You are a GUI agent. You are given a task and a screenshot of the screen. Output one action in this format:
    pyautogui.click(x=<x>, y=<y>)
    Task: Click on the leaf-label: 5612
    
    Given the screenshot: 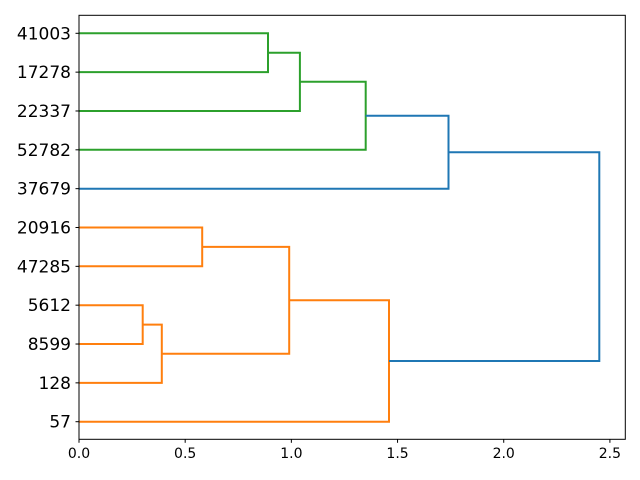 What is the action you would take?
    pyautogui.click(x=49, y=306)
    